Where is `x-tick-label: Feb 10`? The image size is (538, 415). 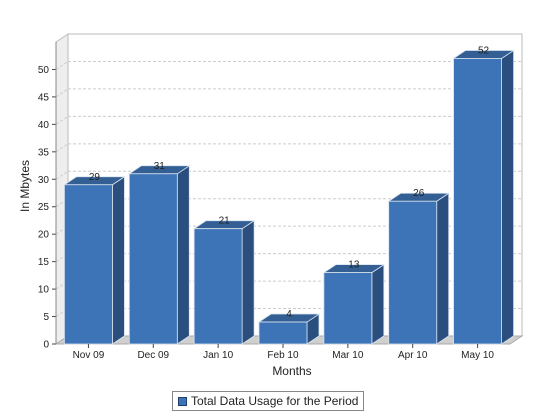
x-tick-label: Feb 10 is located at coordinates (283, 355).